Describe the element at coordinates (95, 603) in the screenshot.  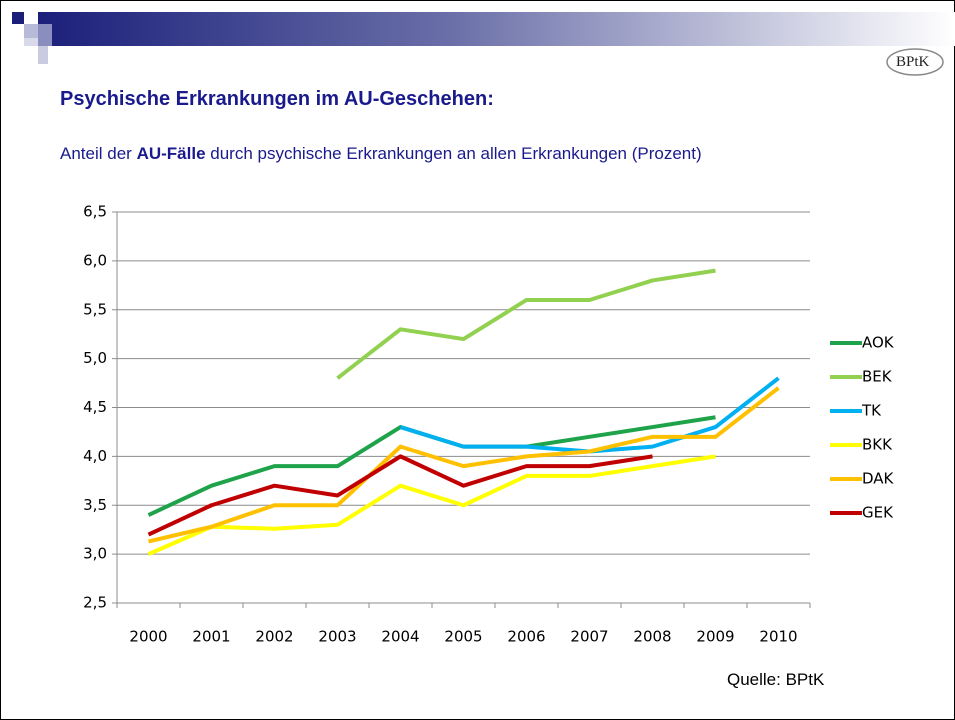
I see `y-tick-label: 2,5` at that location.